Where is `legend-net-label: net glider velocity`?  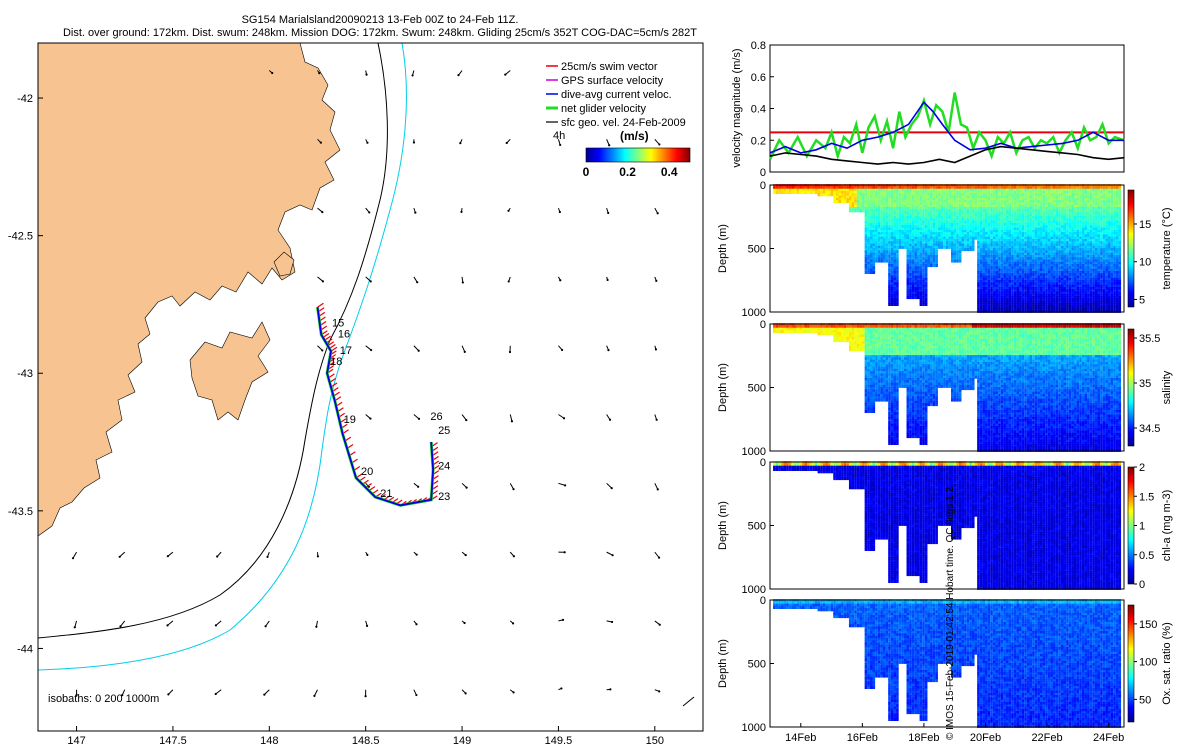 legend-net-label: net glider velocity is located at coordinates (603, 109).